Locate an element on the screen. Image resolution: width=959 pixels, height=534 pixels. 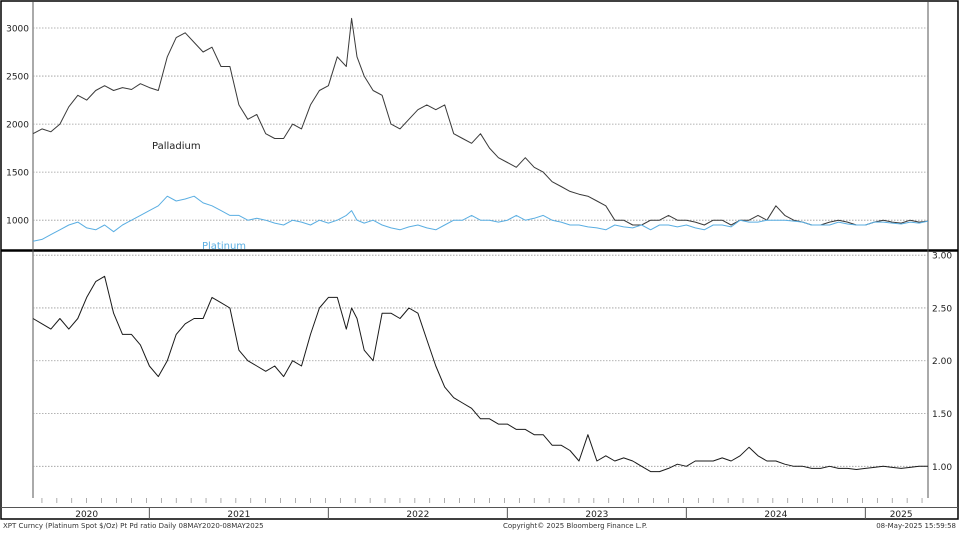
footer-copyright-text: Copyright© 2025 Bloomberg Finance L.P. is located at coordinates (575, 526).